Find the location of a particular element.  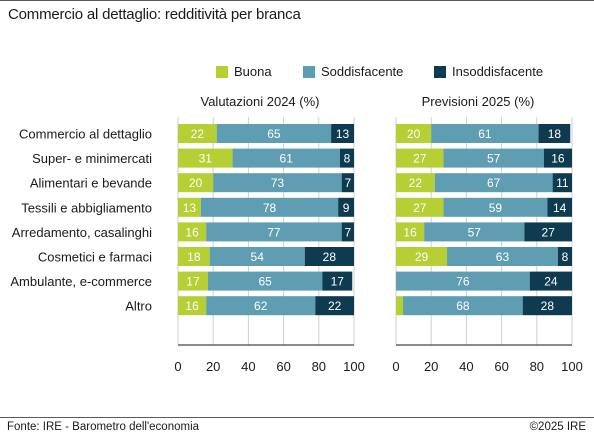

panel-1-bar-tessili-e-abbigliamento-insoddisfacente is located at coordinates (346, 207).